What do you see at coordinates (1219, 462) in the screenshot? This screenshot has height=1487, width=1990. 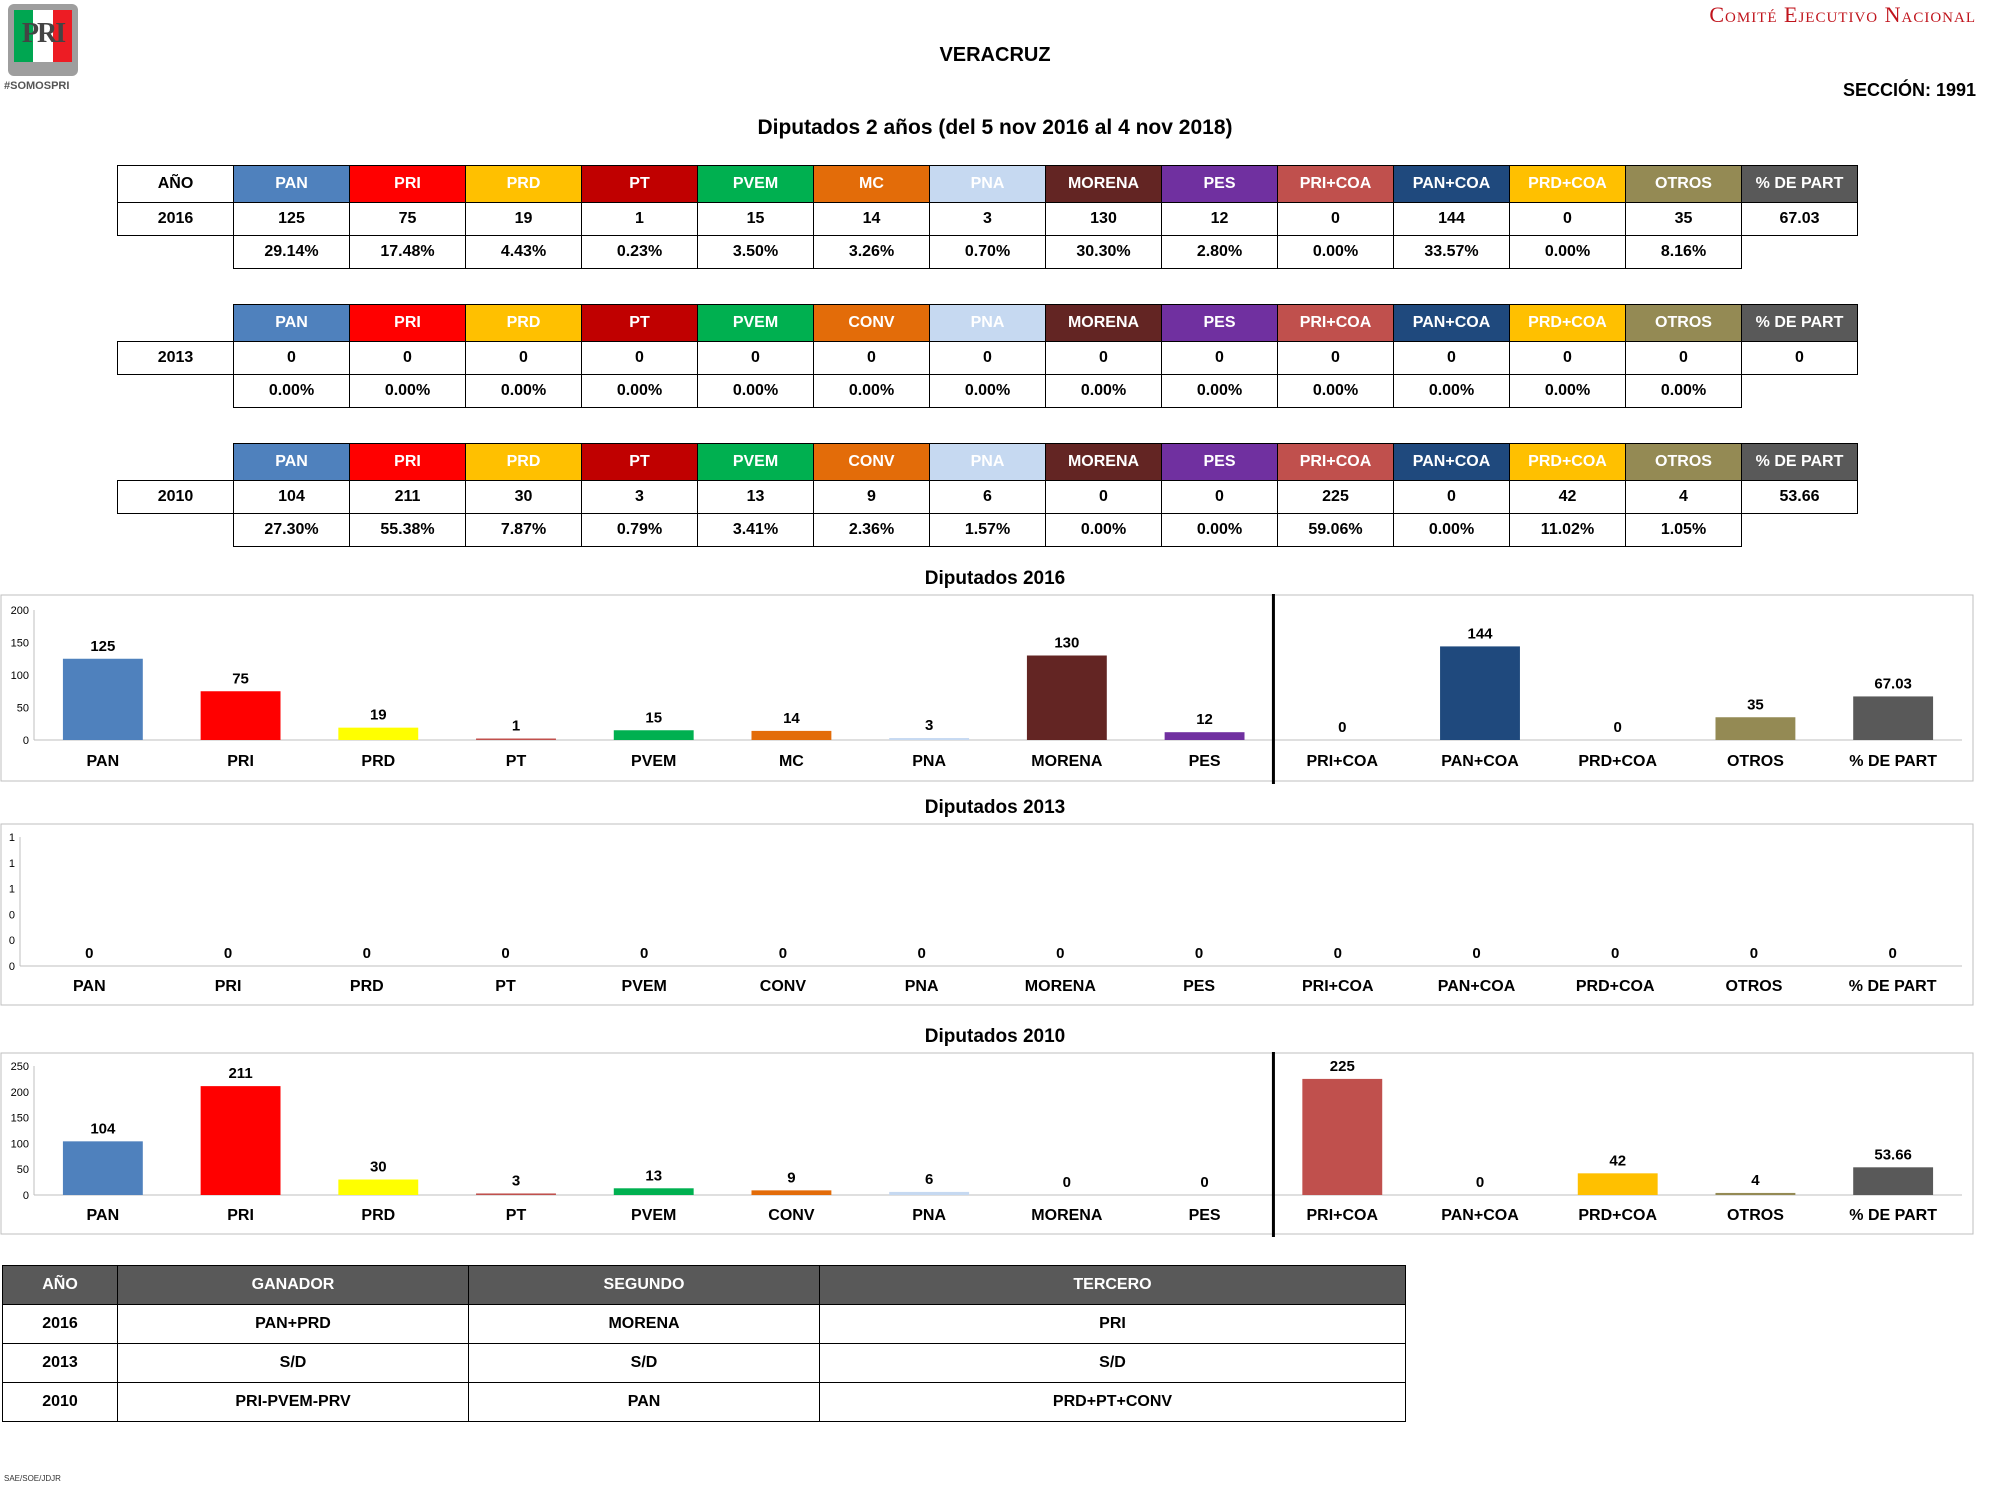 I see `party-header: PES` at bounding box center [1219, 462].